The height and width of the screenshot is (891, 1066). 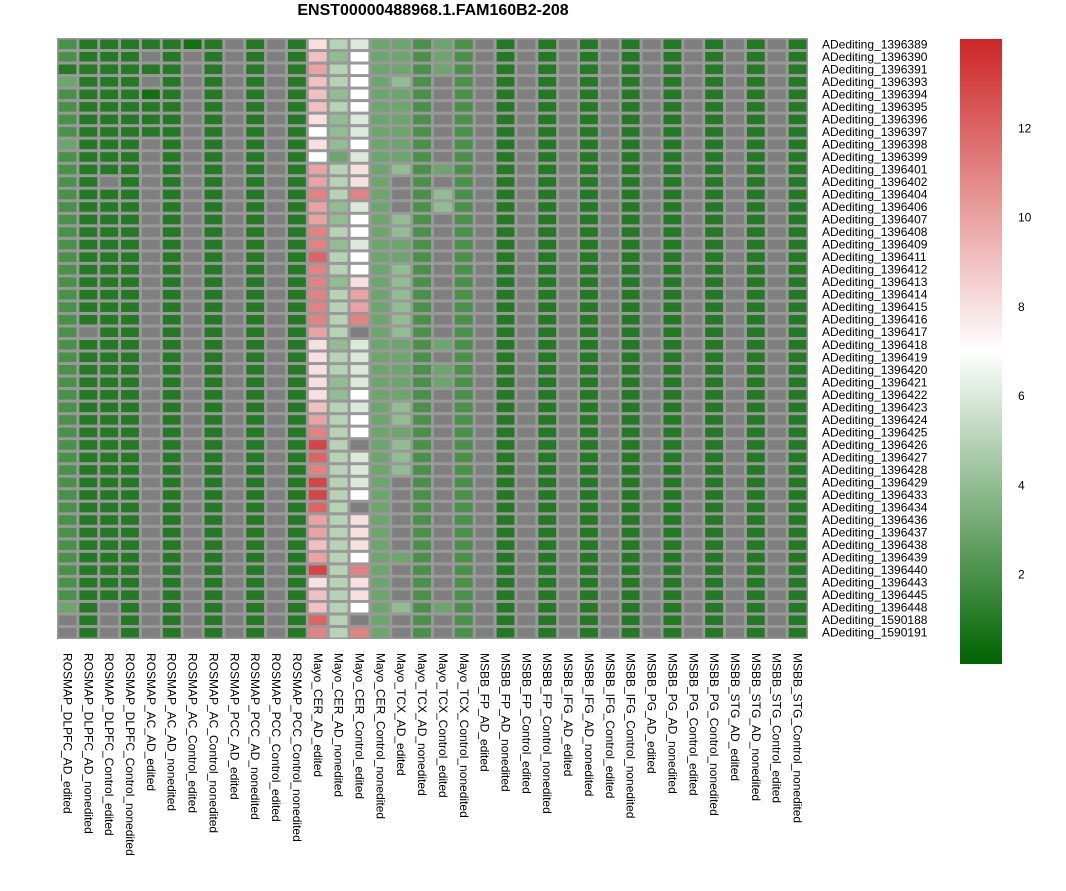 I want to click on legend-color-bar, so click(x=981, y=351).